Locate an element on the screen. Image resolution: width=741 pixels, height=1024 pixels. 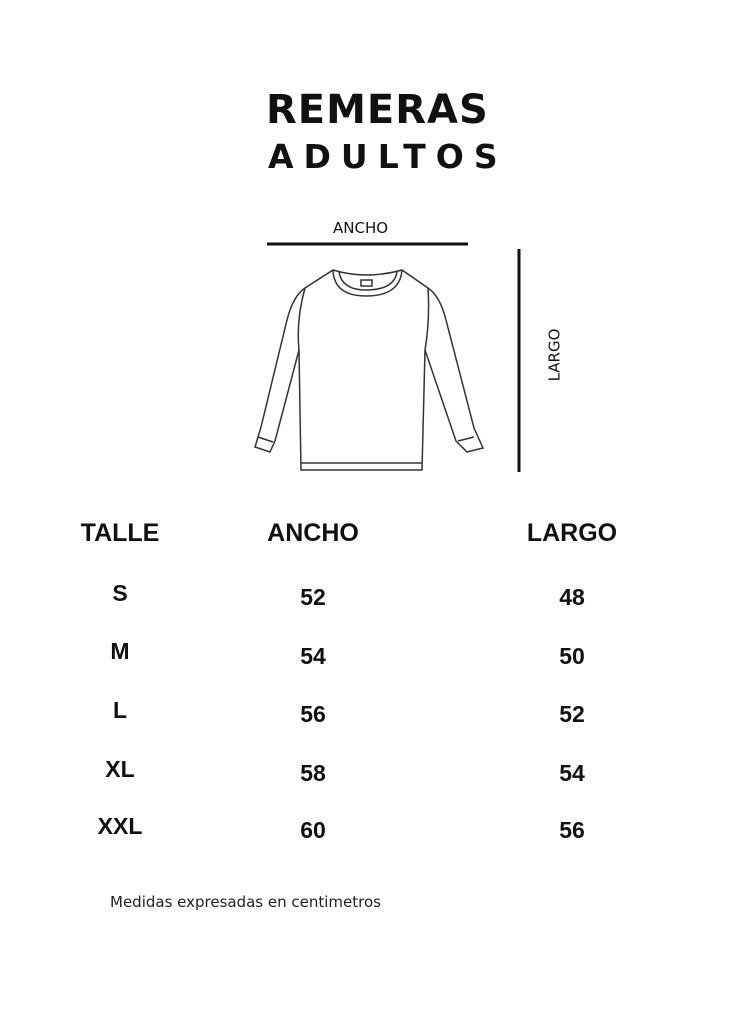
shirt-diagram is located at coordinates (387, 357).